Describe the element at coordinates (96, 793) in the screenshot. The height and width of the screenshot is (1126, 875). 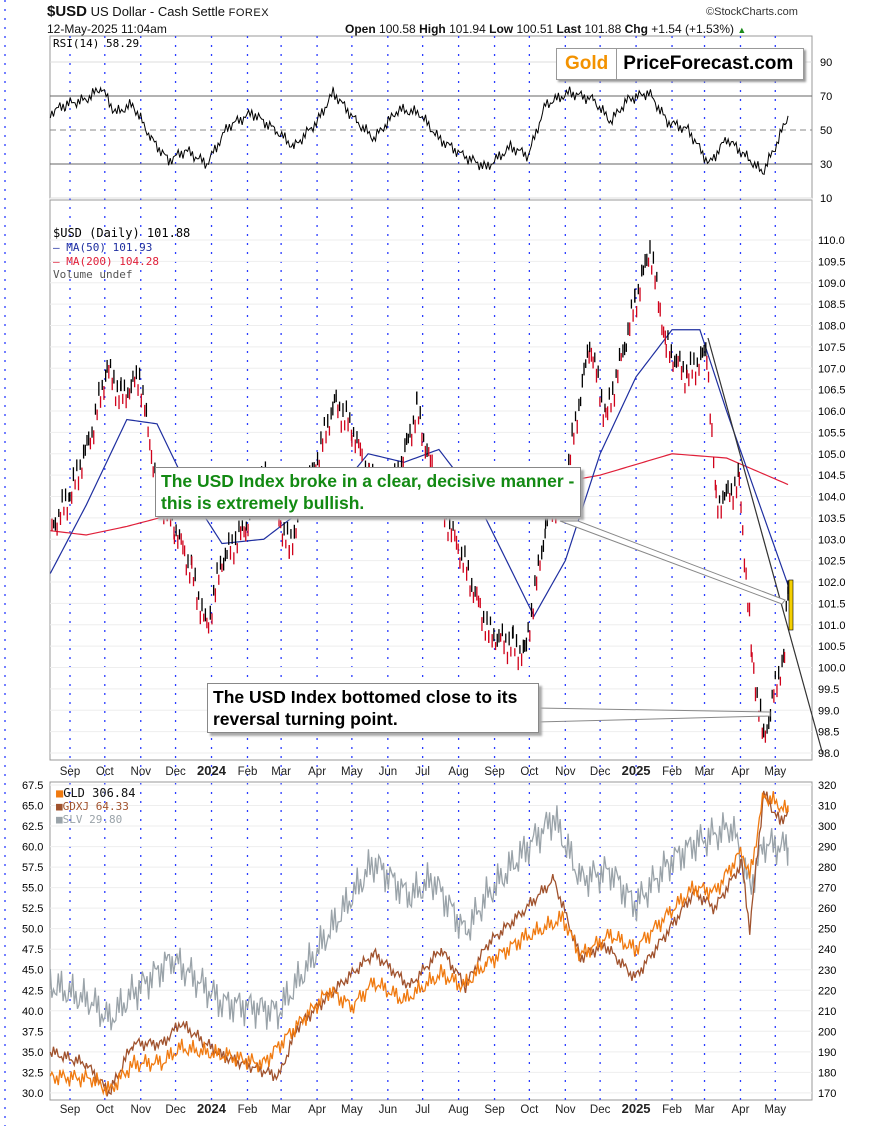
I see `gld-legend: ■GLD 306.84` at that location.